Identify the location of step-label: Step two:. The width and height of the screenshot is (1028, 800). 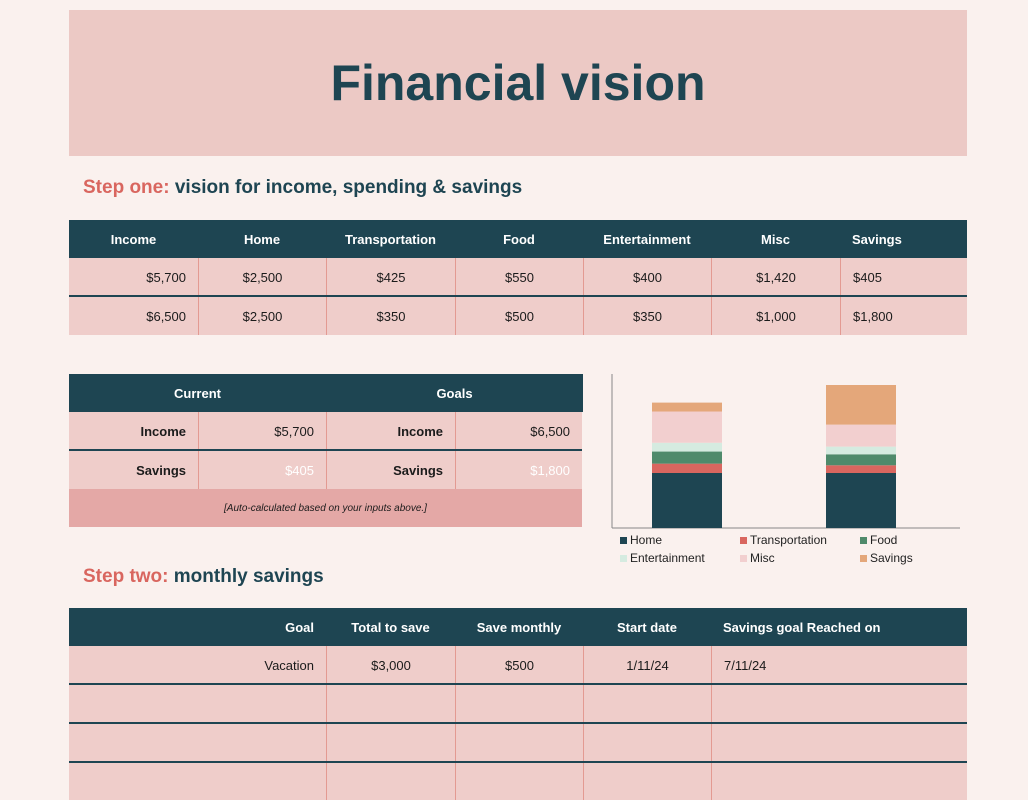
(126, 576).